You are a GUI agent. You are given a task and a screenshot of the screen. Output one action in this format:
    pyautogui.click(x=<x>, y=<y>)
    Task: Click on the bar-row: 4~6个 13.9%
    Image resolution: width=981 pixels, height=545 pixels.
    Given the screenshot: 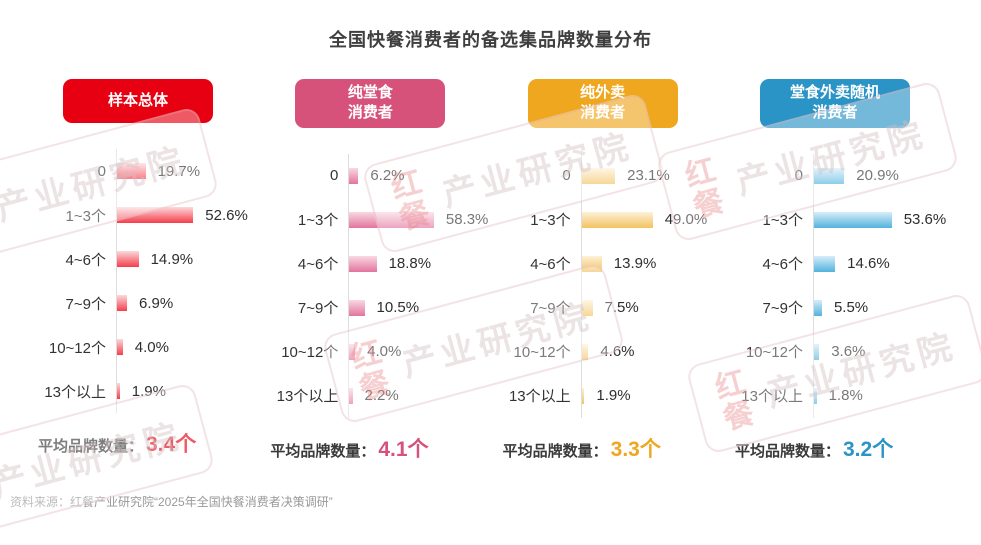 What is the action you would take?
    pyautogui.click(x=603, y=263)
    